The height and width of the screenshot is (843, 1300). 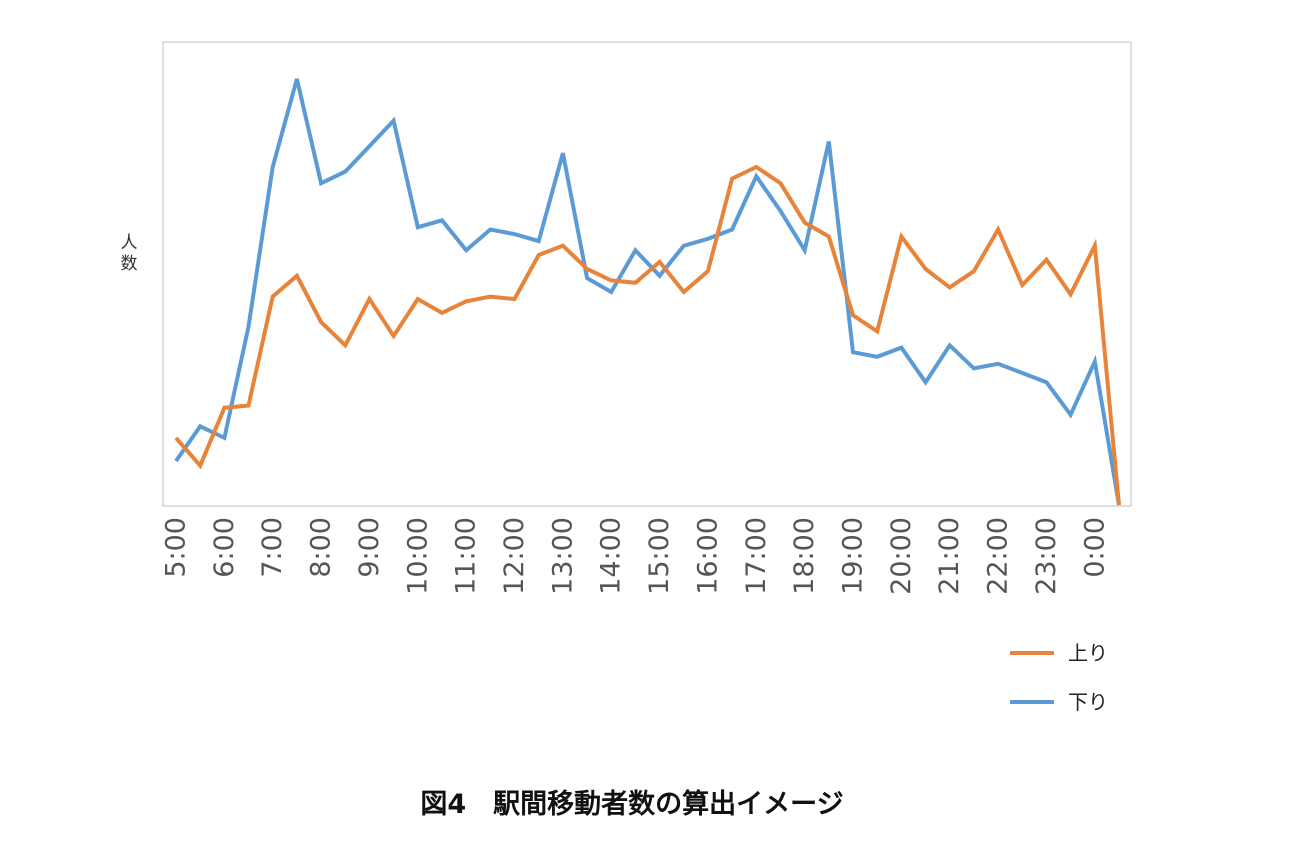 I want to click on x-tick-label: 19:00, so click(x=853, y=556).